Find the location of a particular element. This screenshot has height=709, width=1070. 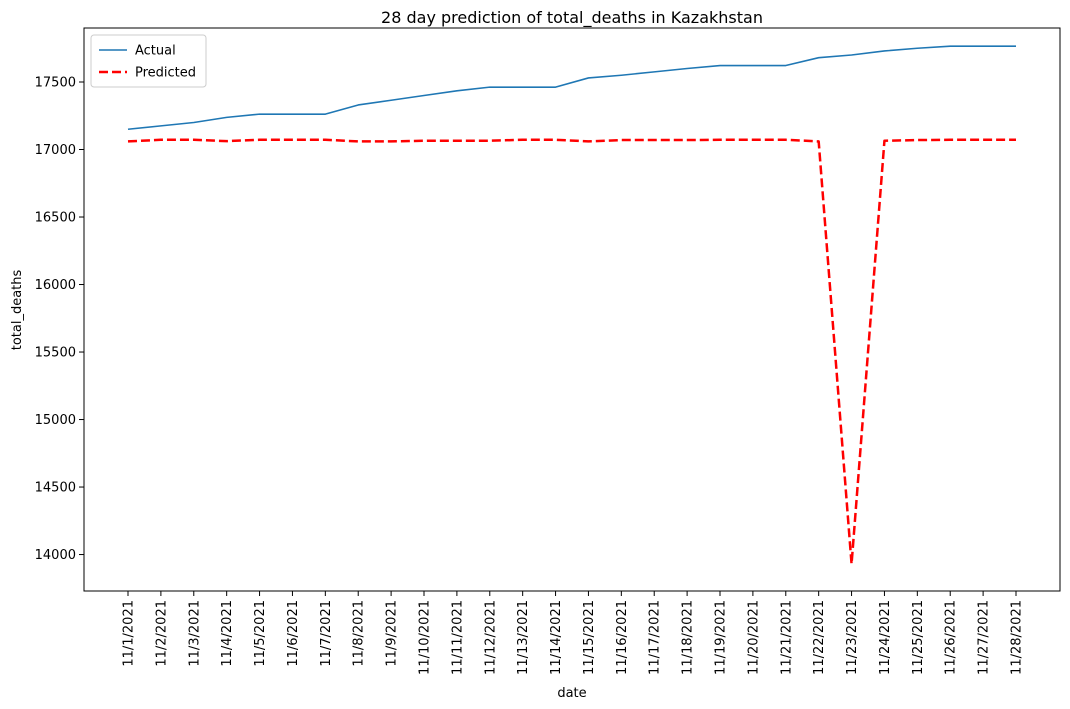

x-tick-label: 11/10/2021 is located at coordinates (425, 637).